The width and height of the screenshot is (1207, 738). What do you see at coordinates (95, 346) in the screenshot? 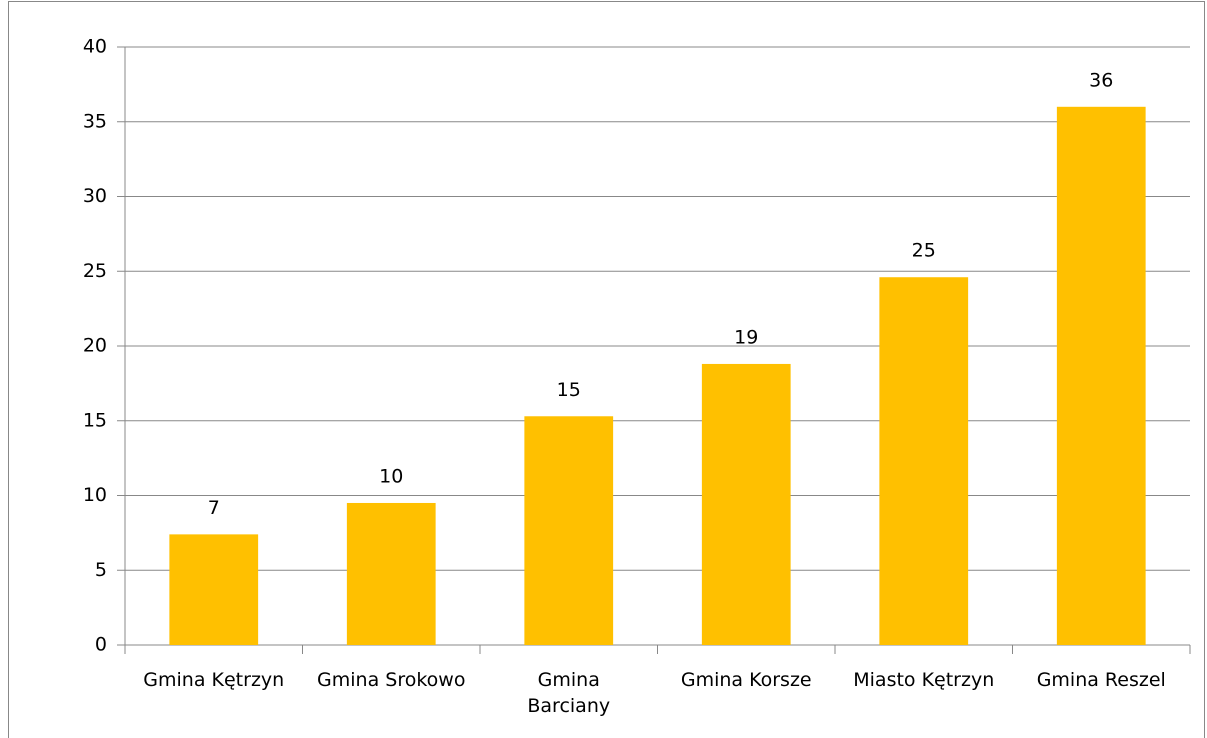
I see `y-tick-label: 20` at bounding box center [95, 346].